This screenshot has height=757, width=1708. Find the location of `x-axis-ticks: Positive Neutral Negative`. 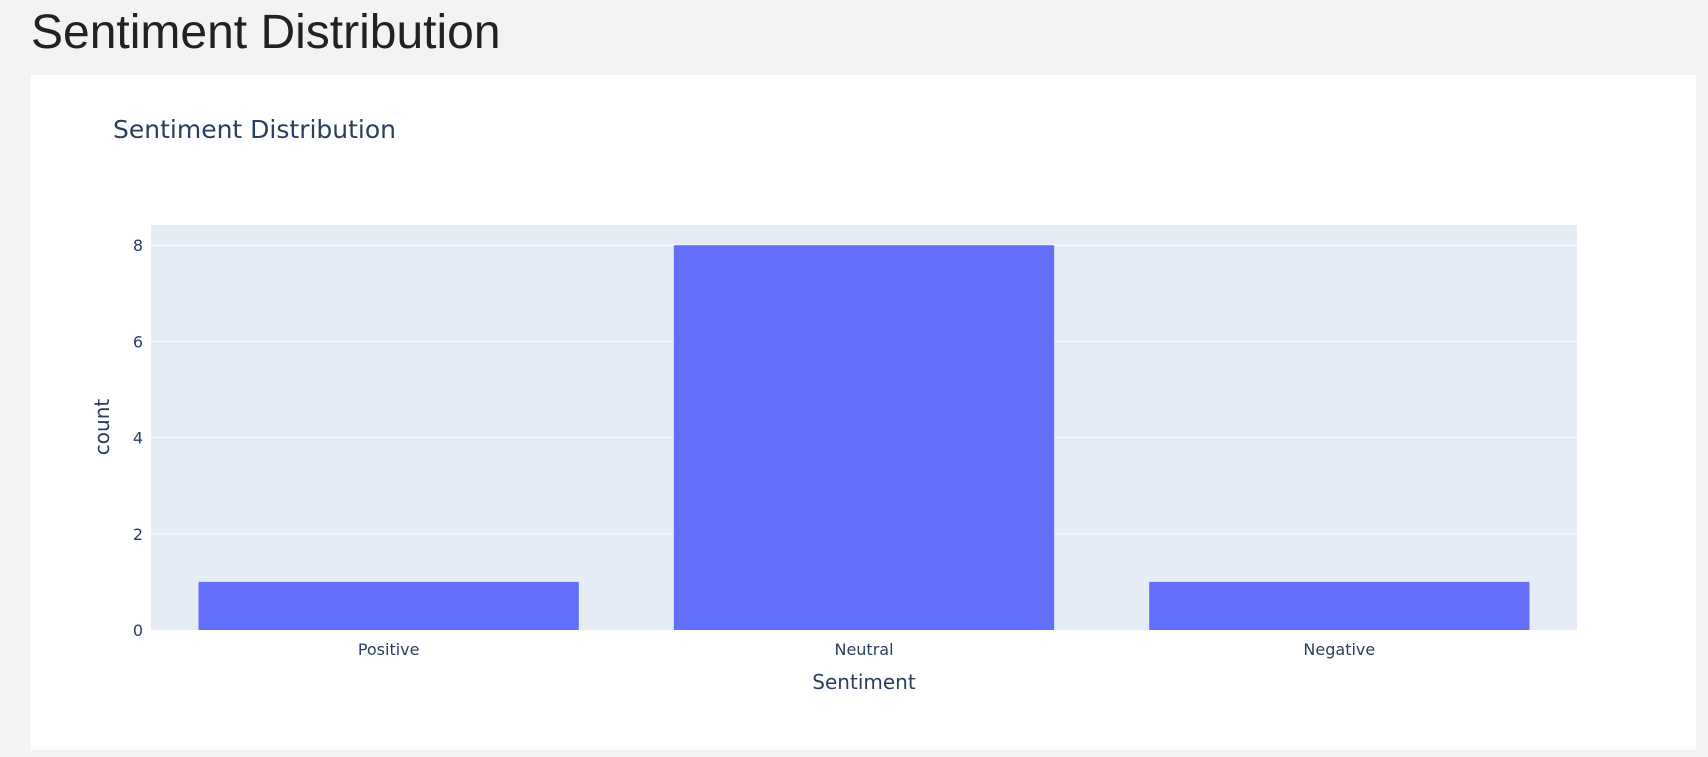

x-axis-ticks: Positive Neutral Negative is located at coordinates (866, 649).